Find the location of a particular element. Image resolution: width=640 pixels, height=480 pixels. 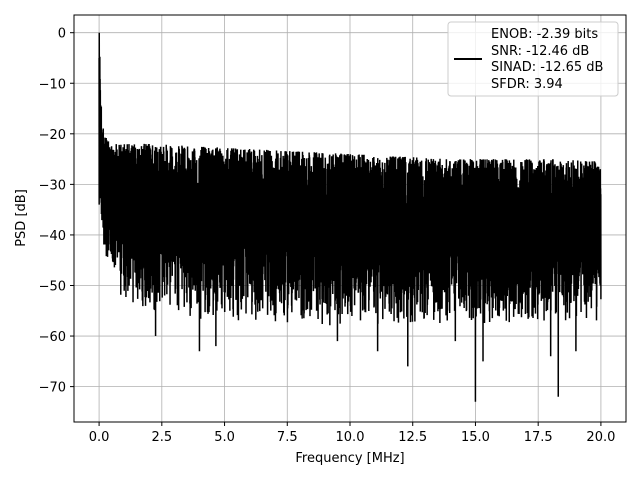

x-axis-title: Frequency [MHz] is located at coordinates (349, 458).